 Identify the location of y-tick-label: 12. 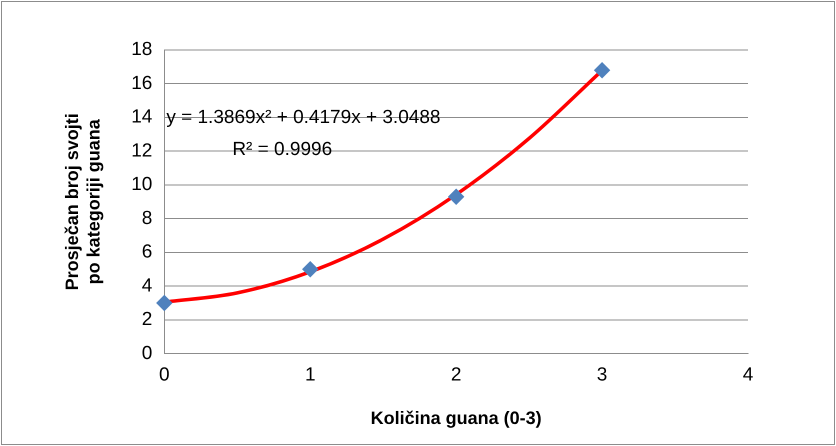
(141, 151).